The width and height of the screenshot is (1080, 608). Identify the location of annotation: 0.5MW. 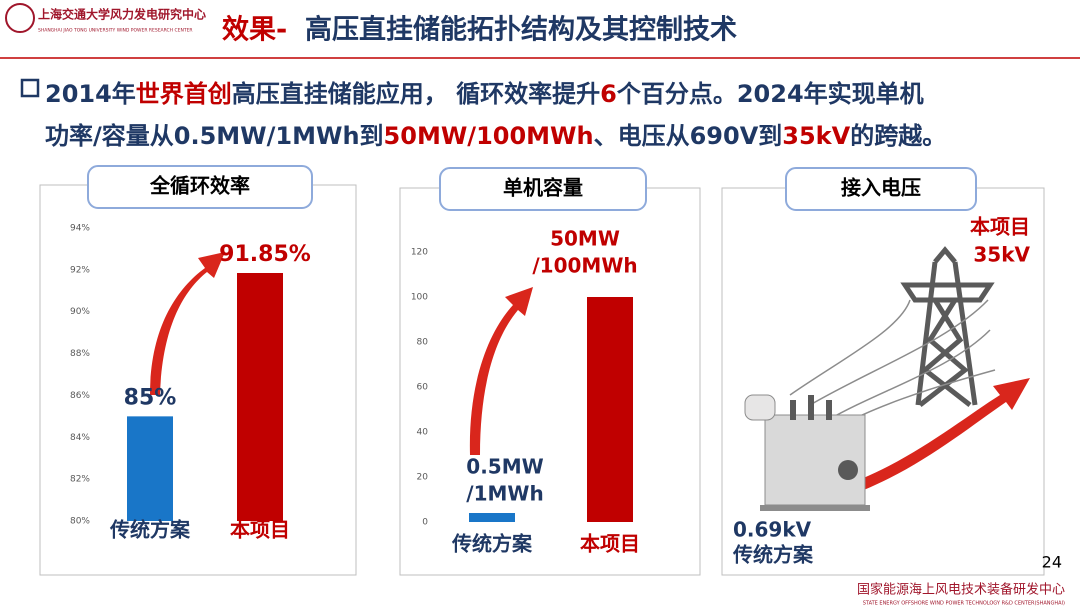
(504, 467).